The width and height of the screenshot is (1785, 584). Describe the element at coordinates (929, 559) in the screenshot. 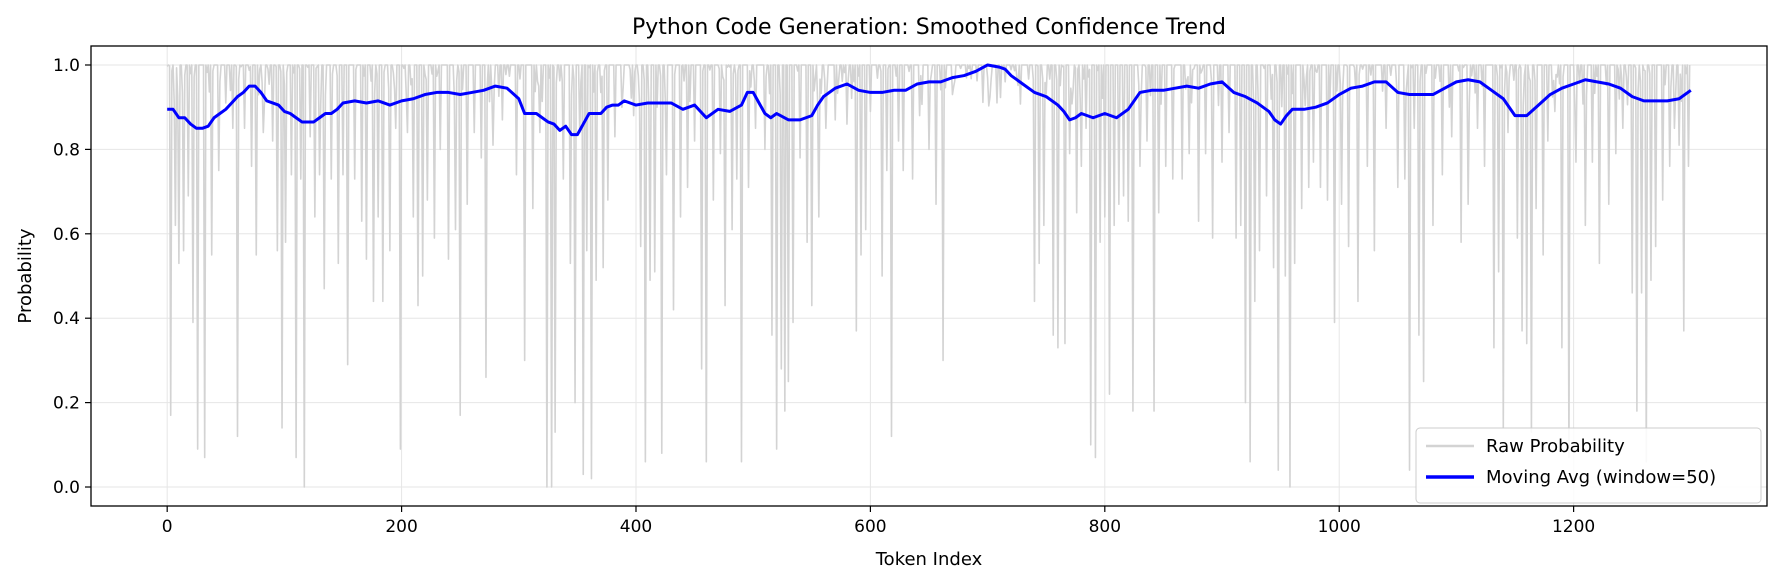

I see `x-axis-label: Token Index` at that location.